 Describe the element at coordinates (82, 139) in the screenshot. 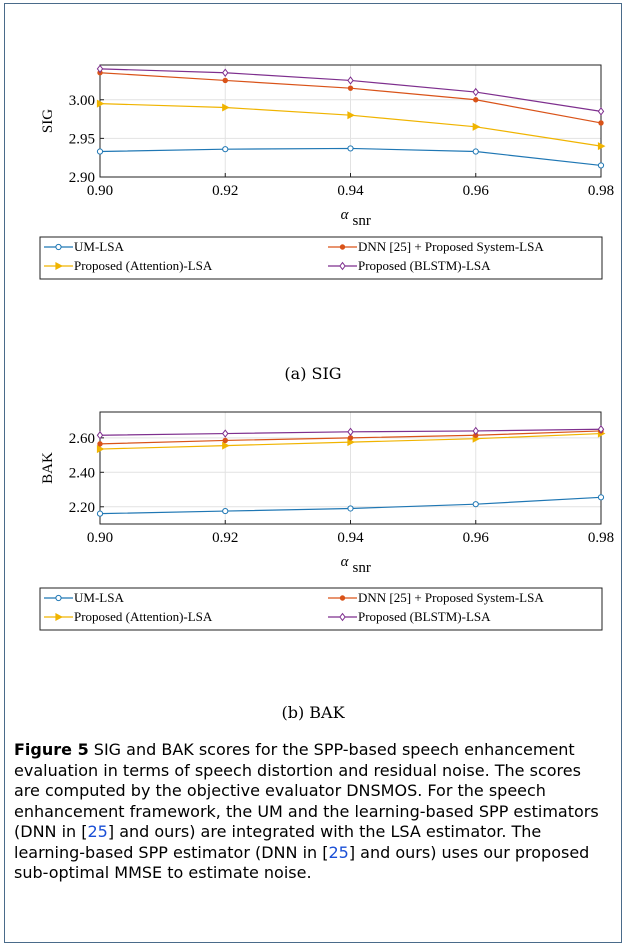

I see `y-tick-label: 2.95` at that location.